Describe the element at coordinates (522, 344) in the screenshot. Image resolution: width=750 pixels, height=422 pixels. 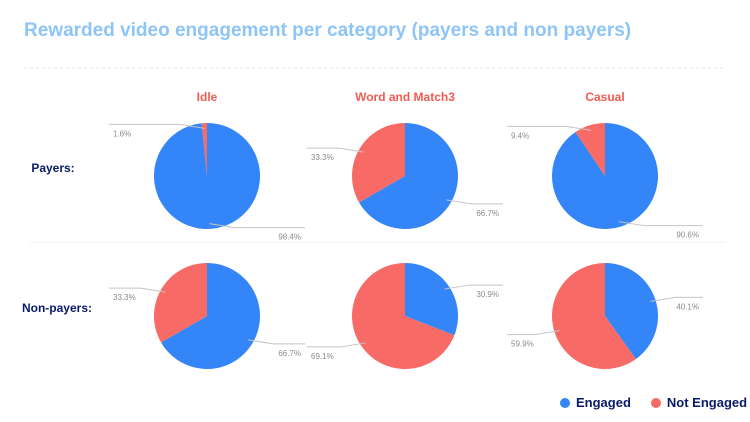
I see `pie-casual-non-payers-label-not-engaged: 59.9%` at that location.